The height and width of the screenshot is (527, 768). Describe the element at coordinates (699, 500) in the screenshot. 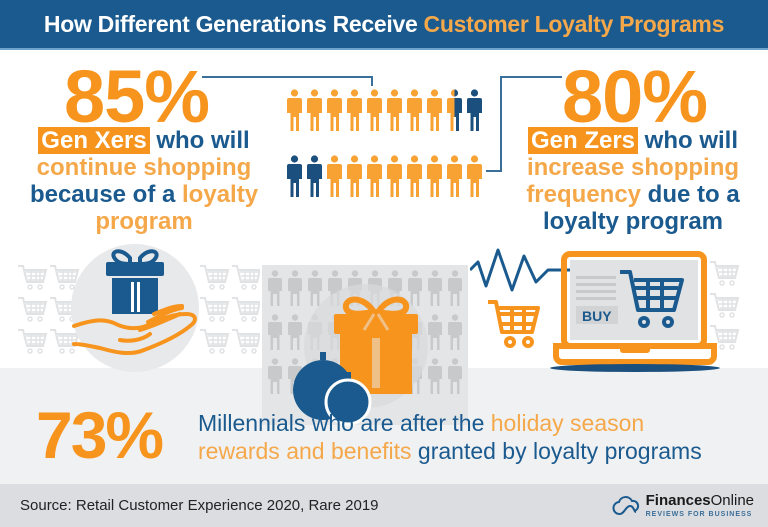

I see `brand-name: FinancesOnline` at that location.